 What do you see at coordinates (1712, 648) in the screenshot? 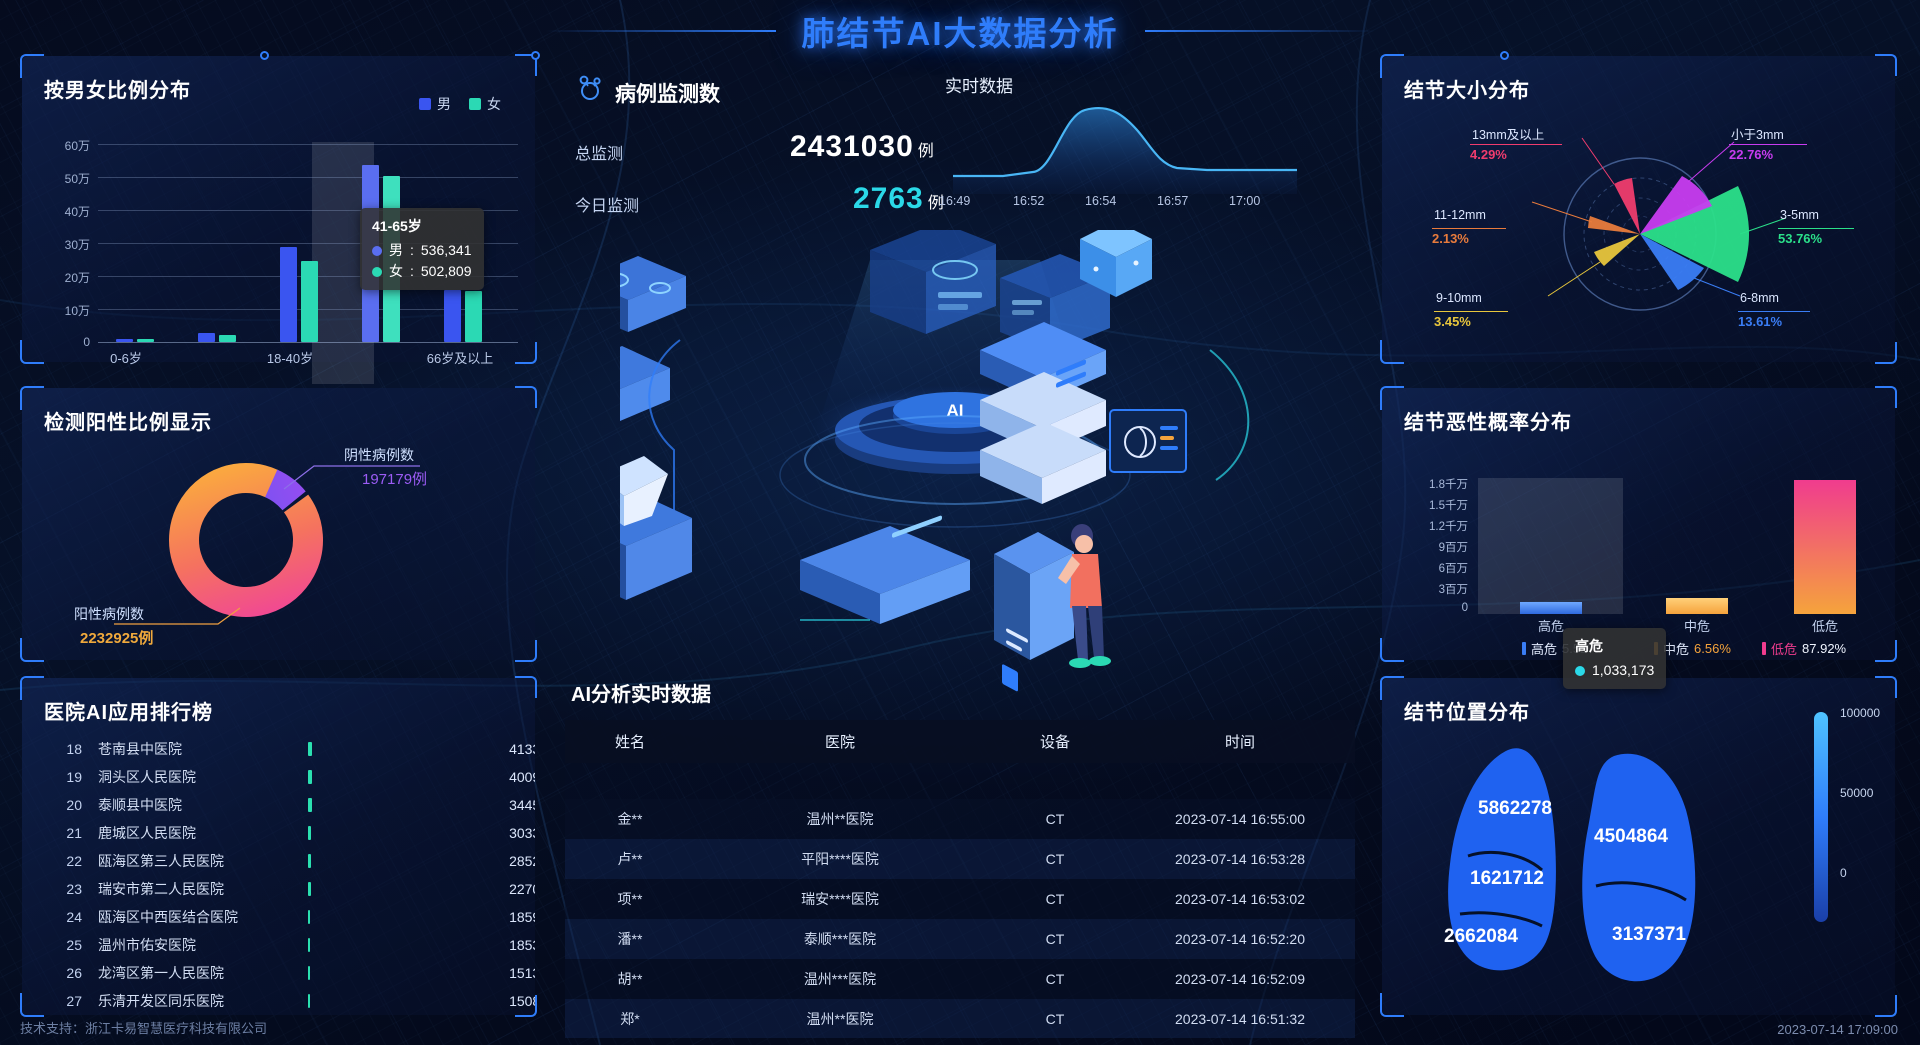
I see `m-legend-value-mid: 6.56%` at bounding box center [1712, 648].